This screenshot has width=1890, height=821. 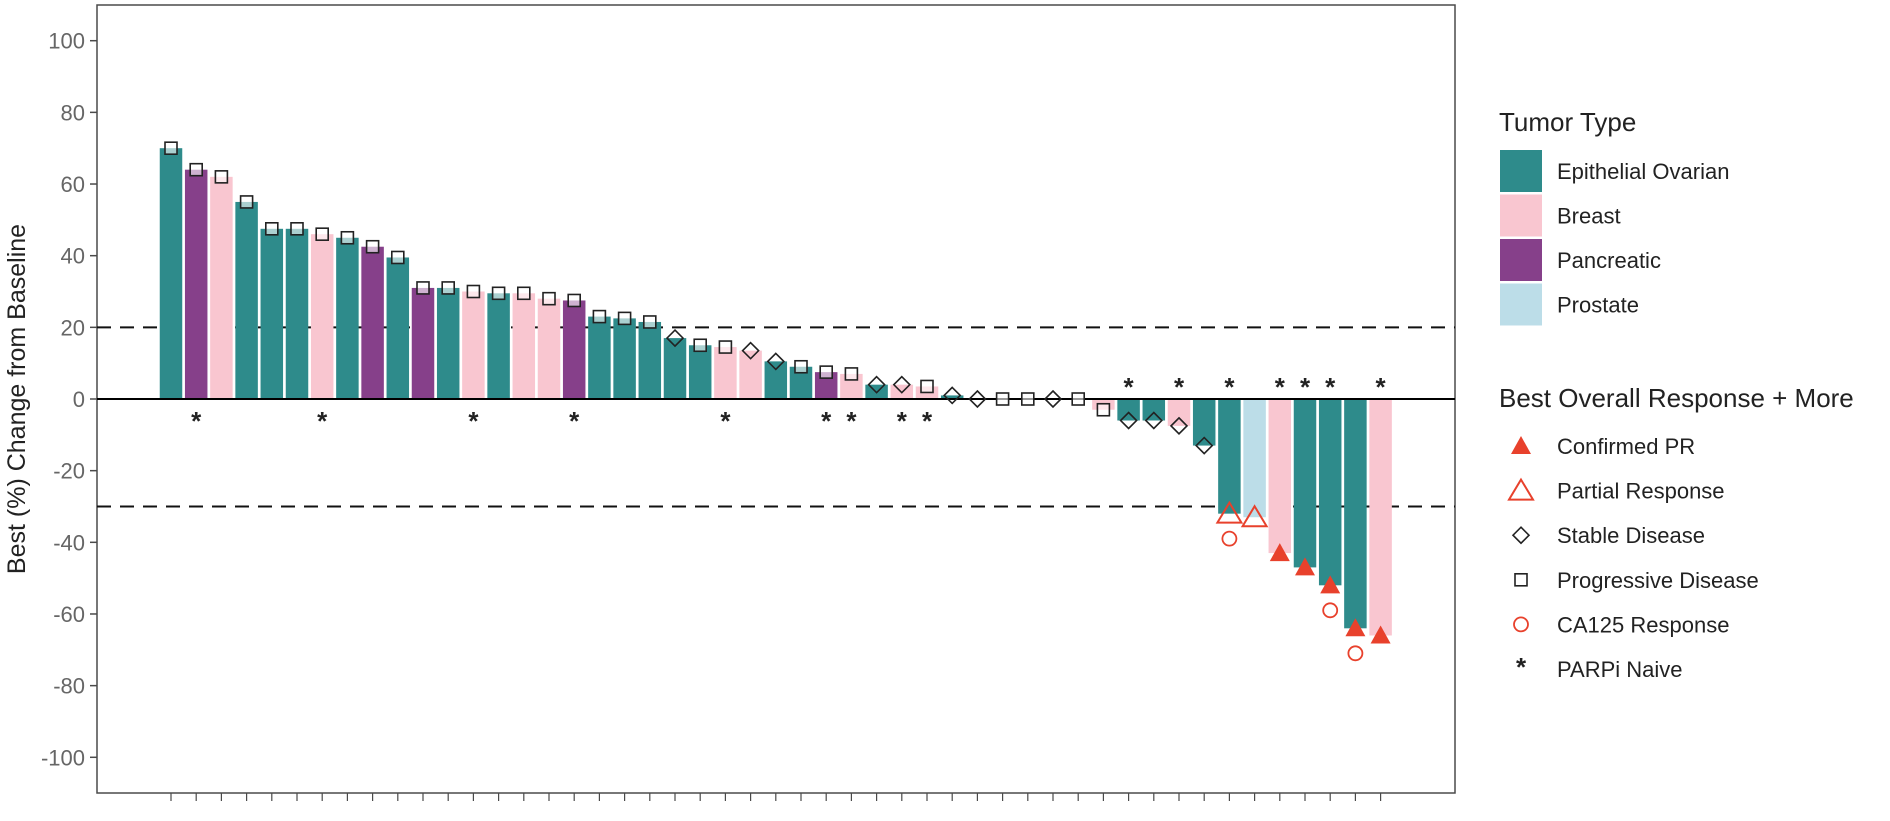 I want to click on y-tick-label: 60, so click(x=73, y=184).